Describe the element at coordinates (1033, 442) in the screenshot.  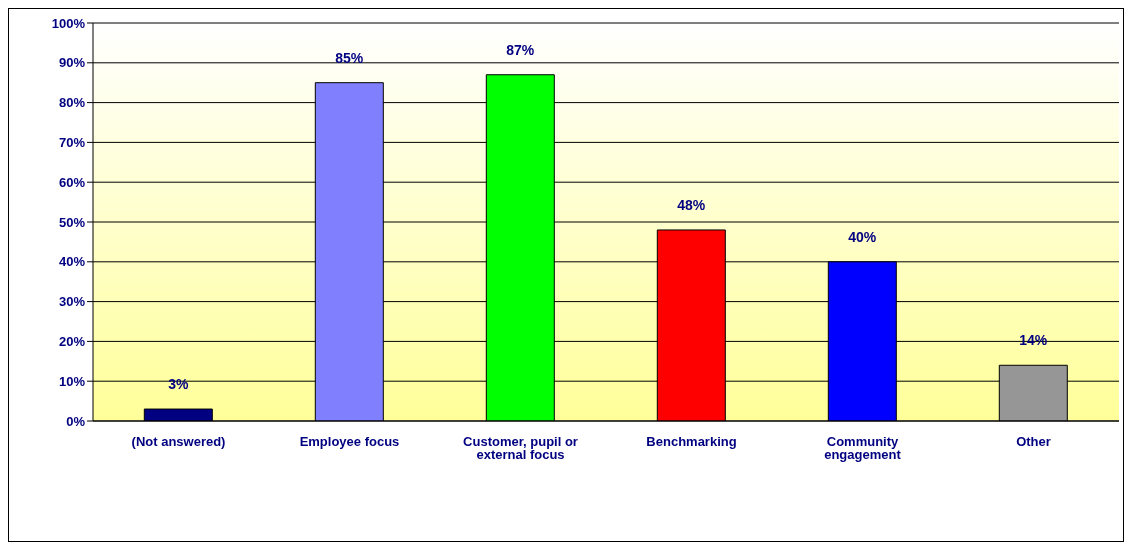
I see `x-tick-label: Other` at that location.